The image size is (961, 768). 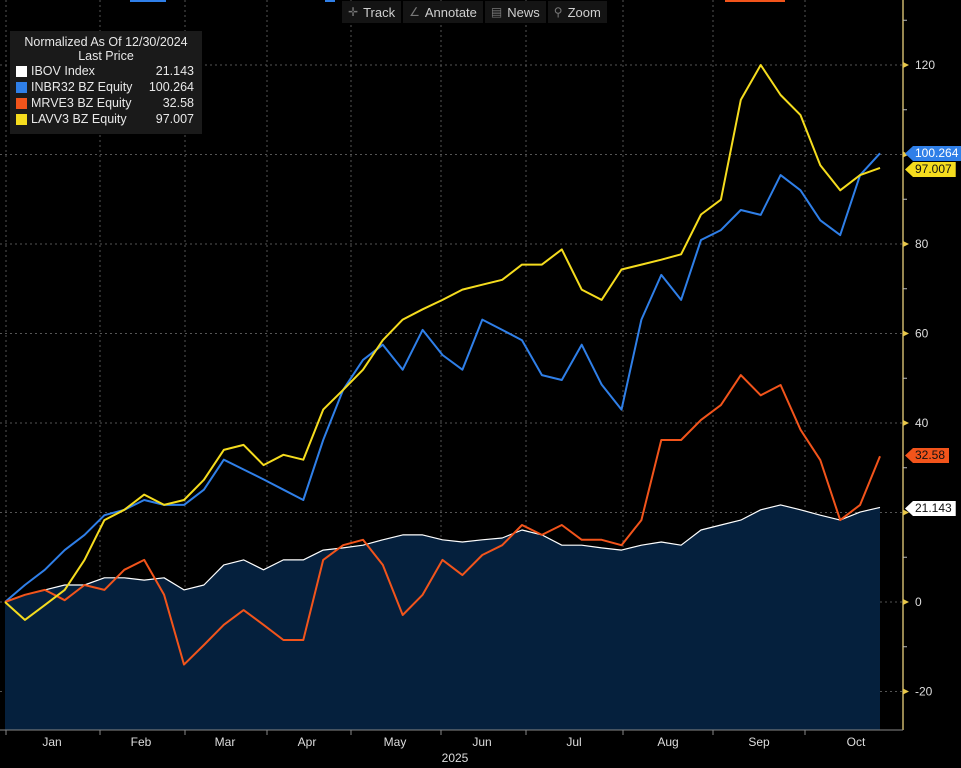 What do you see at coordinates (106, 42) in the screenshot?
I see `legend-title: Normalized As Of 12/30/2024` at bounding box center [106, 42].